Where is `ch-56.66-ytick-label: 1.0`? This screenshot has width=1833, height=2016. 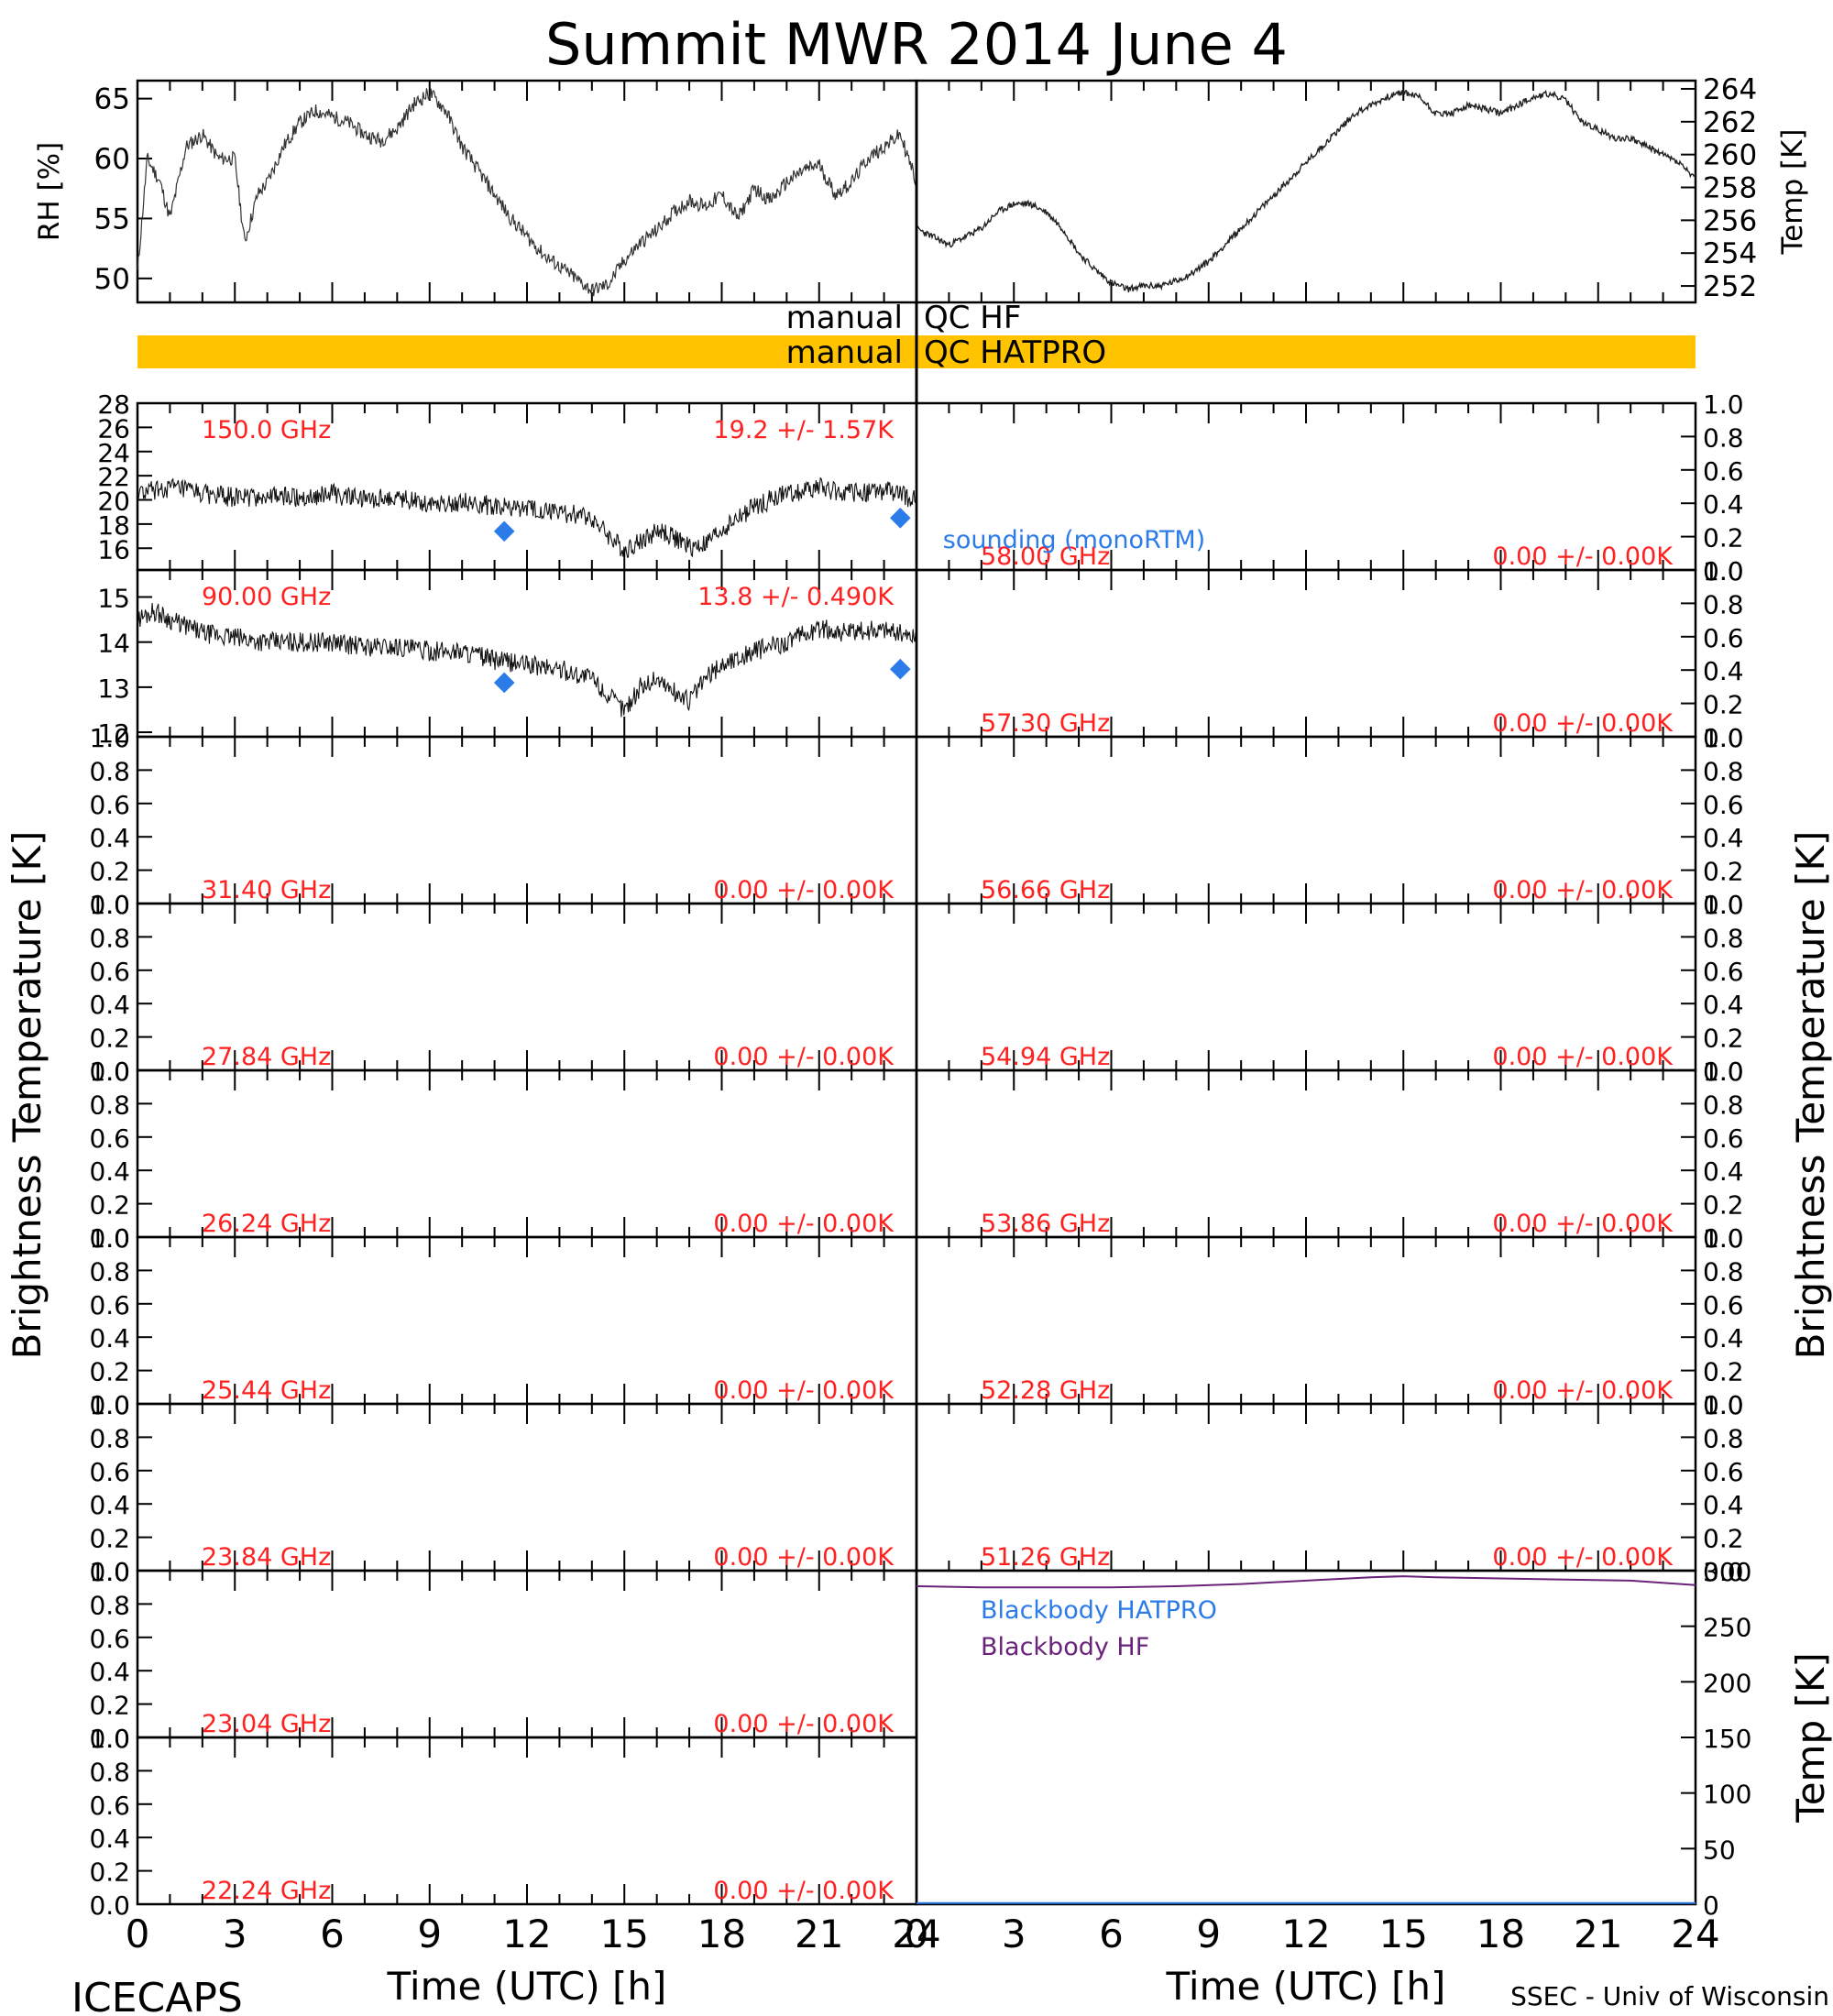 ch-56.66-ytick-label: 1.0 is located at coordinates (1723, 738).